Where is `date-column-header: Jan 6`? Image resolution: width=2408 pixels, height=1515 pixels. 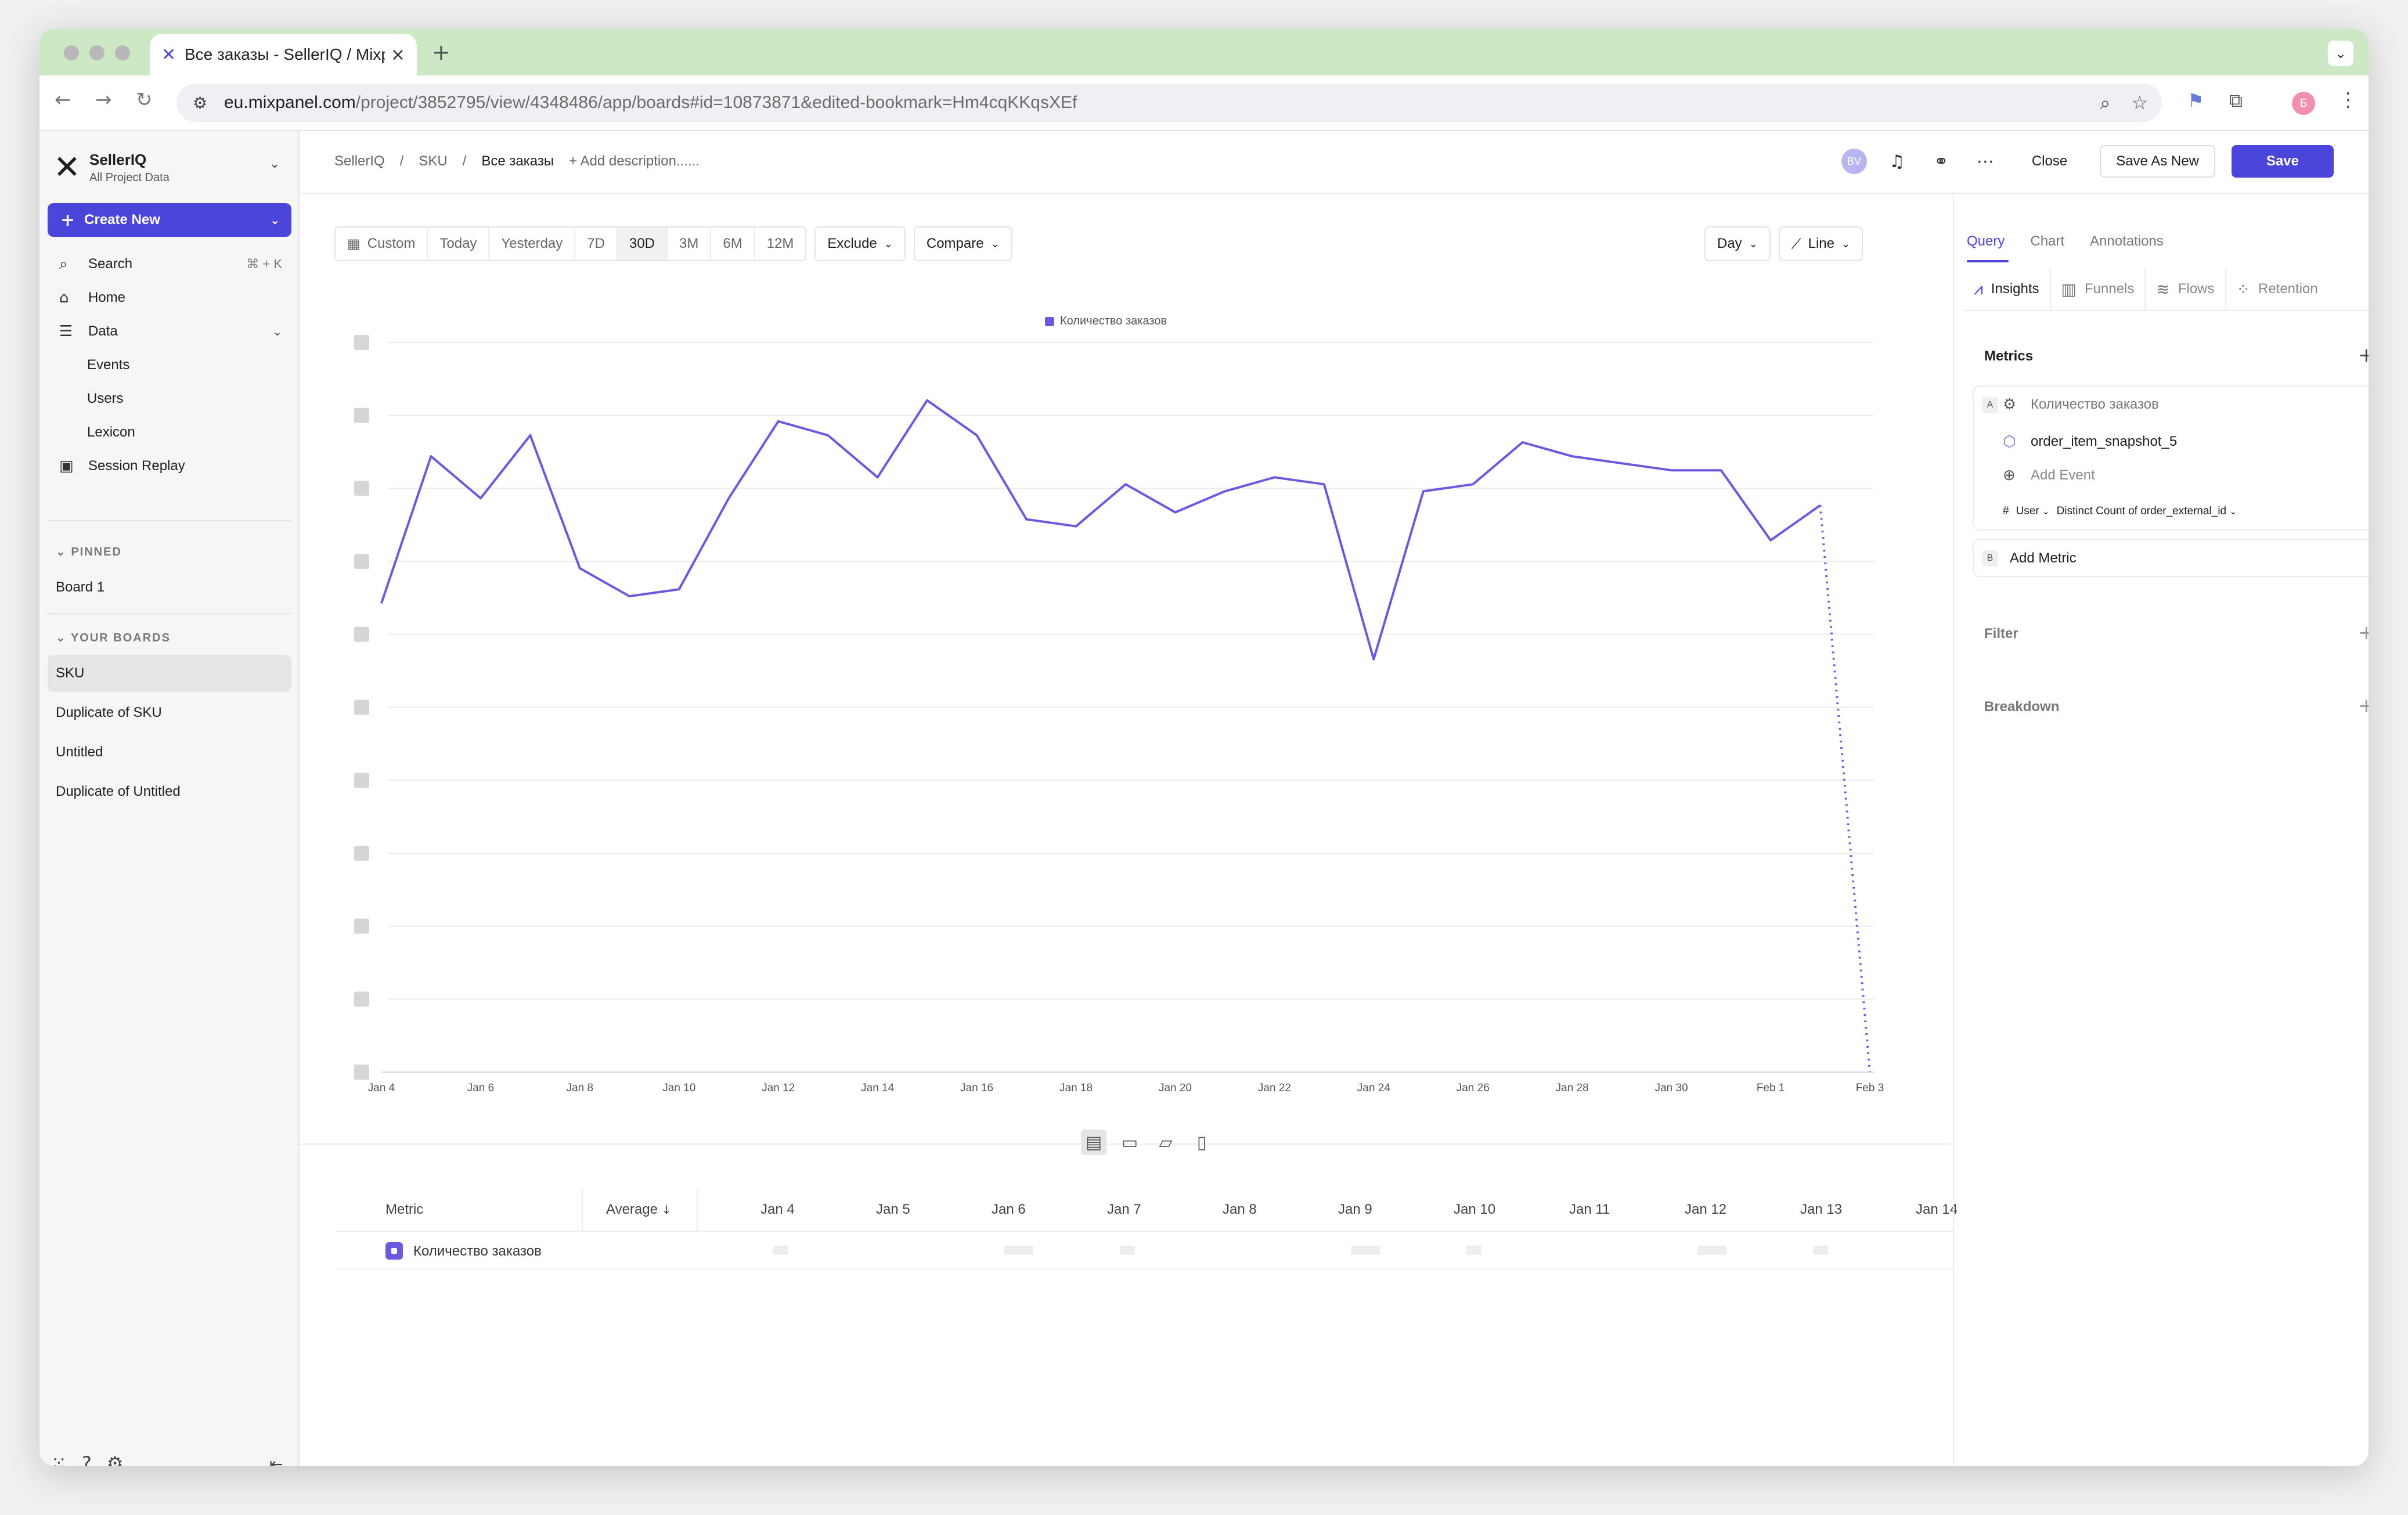 date-column-header: Jan 6 is located at coordinates (1009, 1209).